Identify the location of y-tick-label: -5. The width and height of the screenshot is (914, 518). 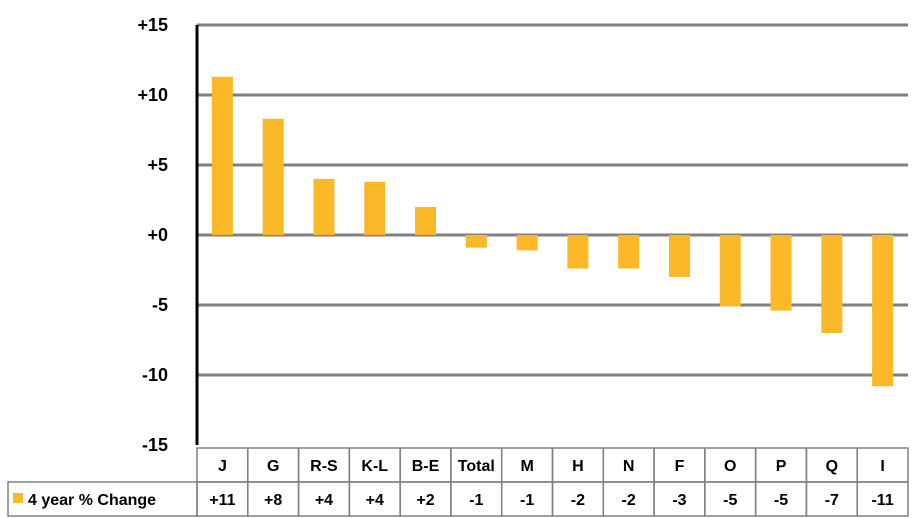
(160, 305).